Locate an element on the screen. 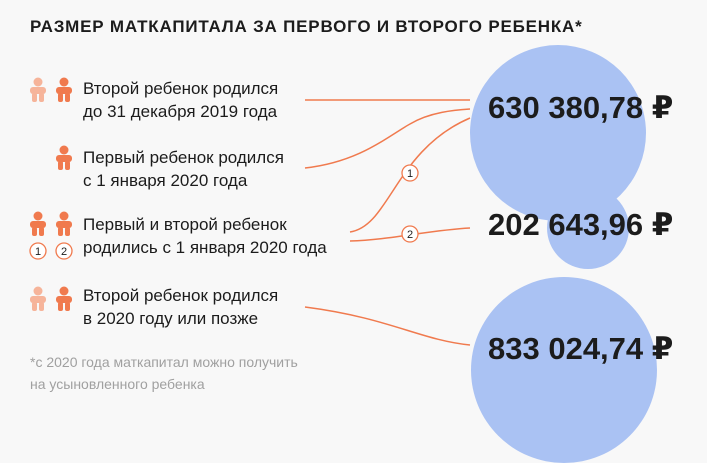 This screenshot has height=463, width=707. case-line: до 31 декабря 2019 года is located at coordinates (180, 111).